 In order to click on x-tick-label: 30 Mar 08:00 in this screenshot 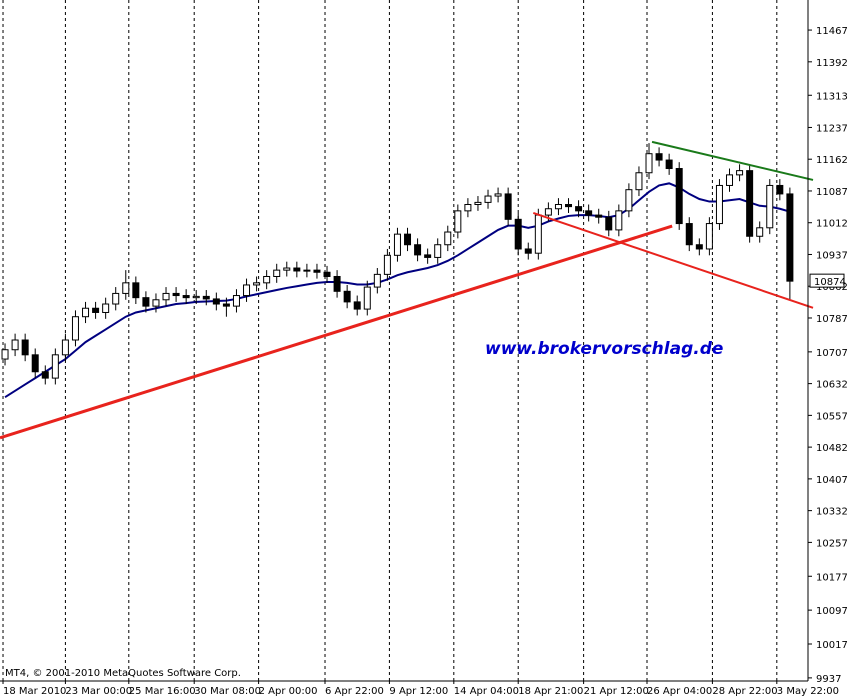, I will do `click(227, 691)`.